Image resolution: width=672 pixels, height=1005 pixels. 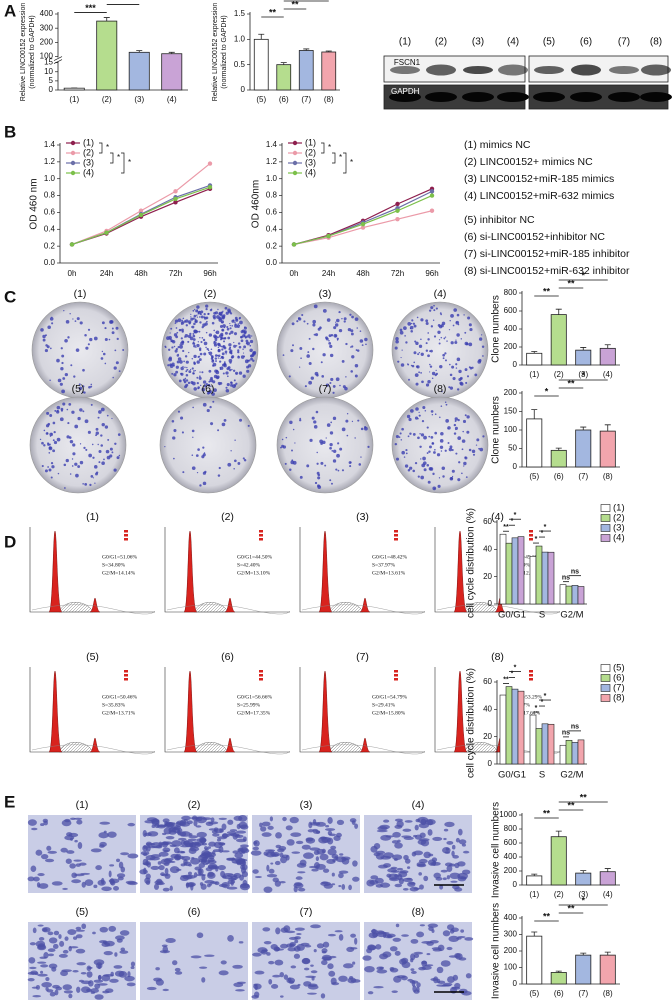 What do you see at coordinates (478, 70) in the screenshot?
I see `band` at bounding box center [478, 70].